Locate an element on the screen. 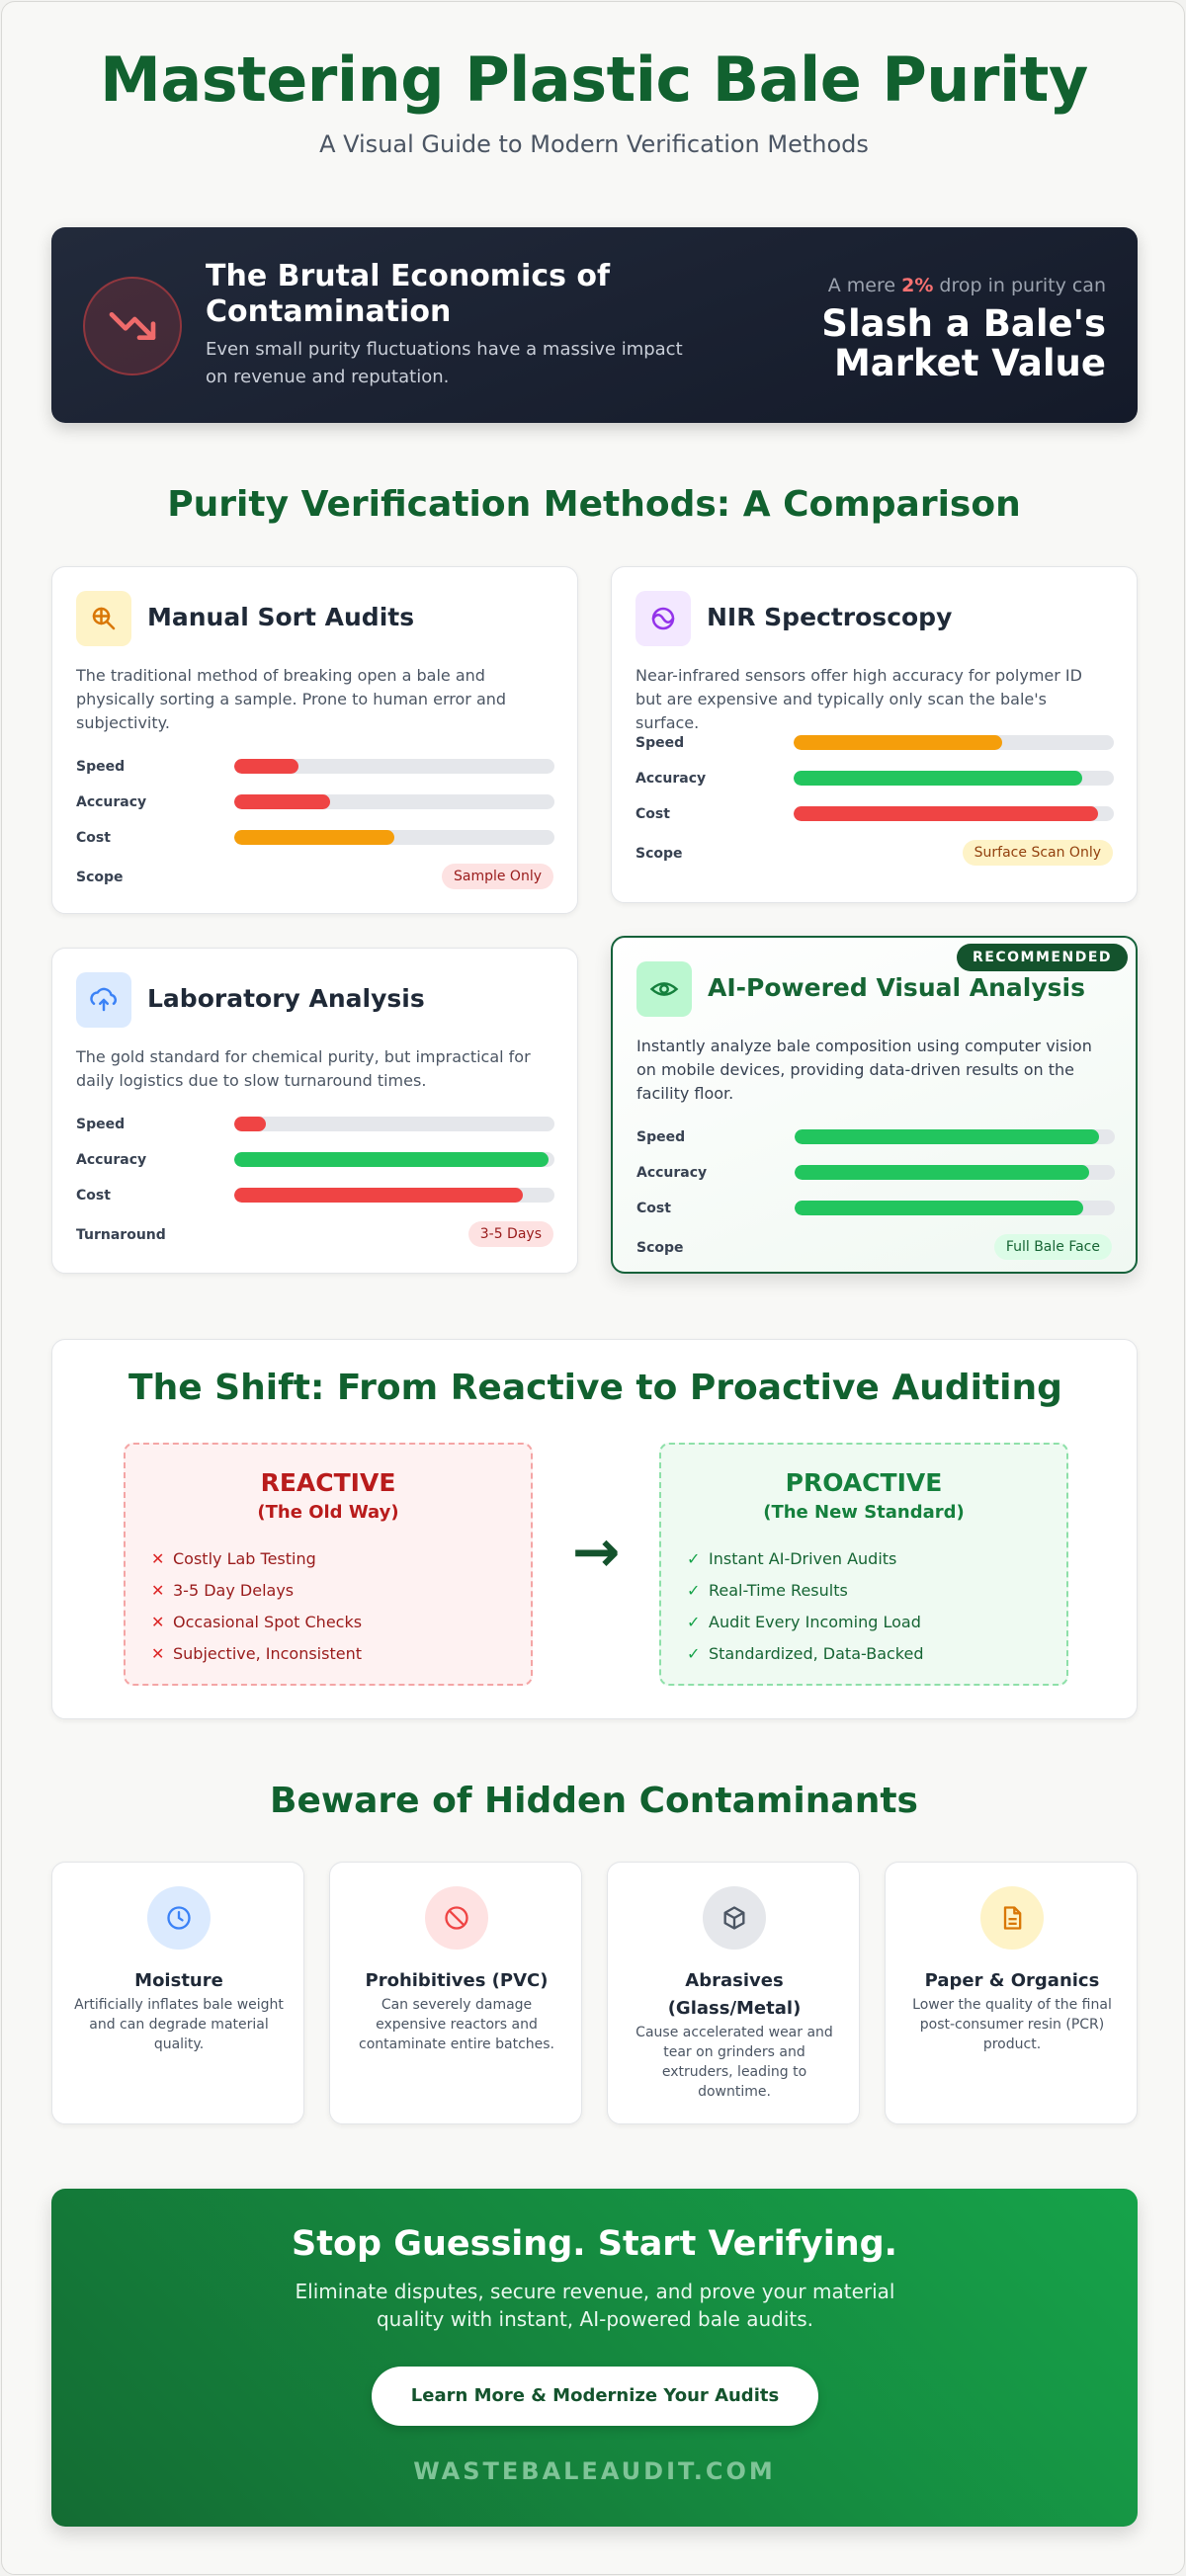  list-item-text: Real-Time Results is located at coordinates (778, 1590).